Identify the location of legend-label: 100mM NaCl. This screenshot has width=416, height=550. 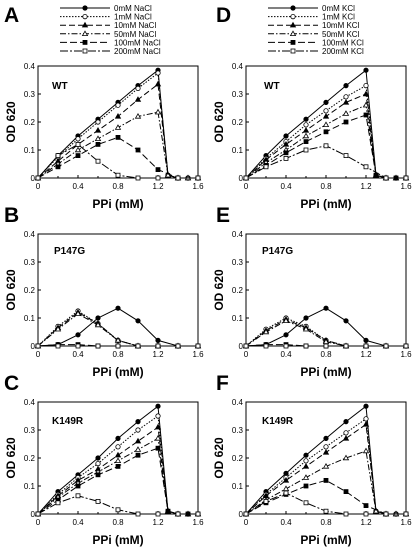
(137, 42).